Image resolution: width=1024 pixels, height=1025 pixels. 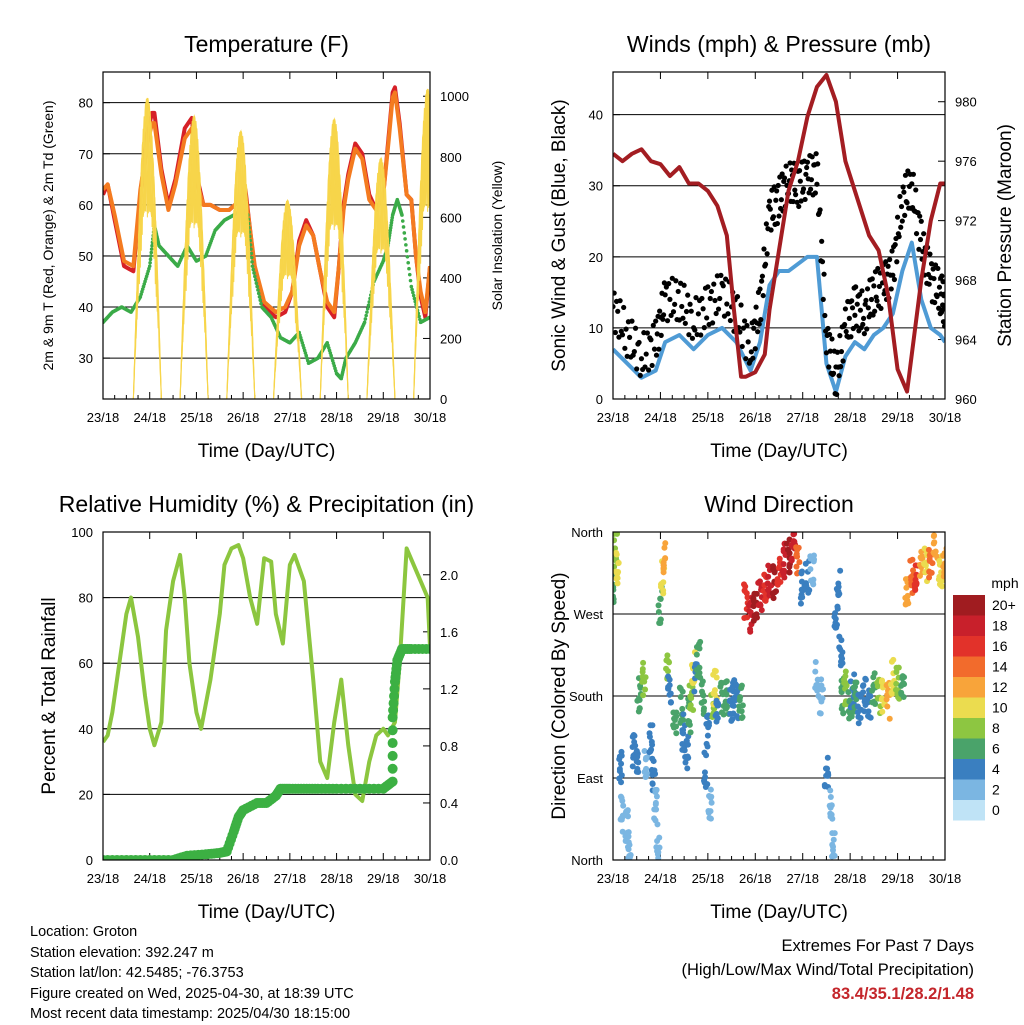 What do you see at coordinates (290, 417) in the screenshot?
I see `x-tick-label-0: 27/18` at bounding box center [290, 417].